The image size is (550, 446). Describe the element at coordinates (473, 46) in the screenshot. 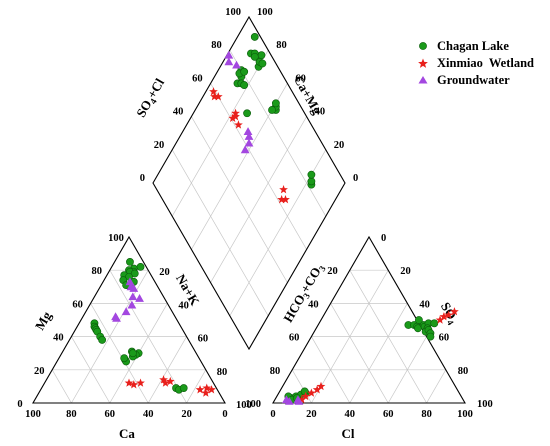

I see `legend-label-chagan-lake: Chagan Lake` at that location.